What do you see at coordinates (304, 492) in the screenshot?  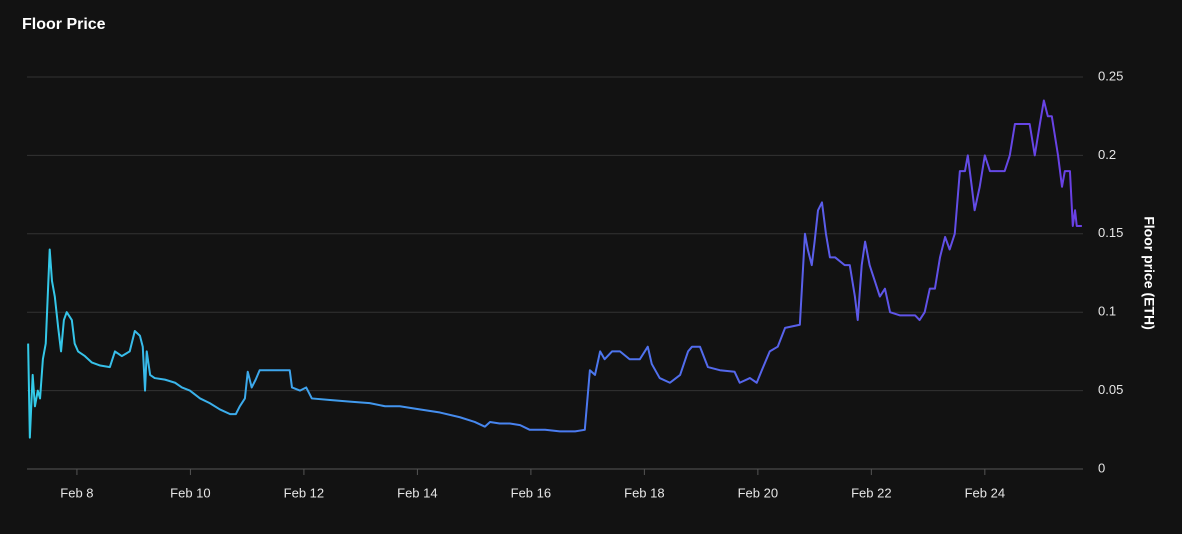 I see `x-tick-label: Feb 12` at bounding box center [304, 492].